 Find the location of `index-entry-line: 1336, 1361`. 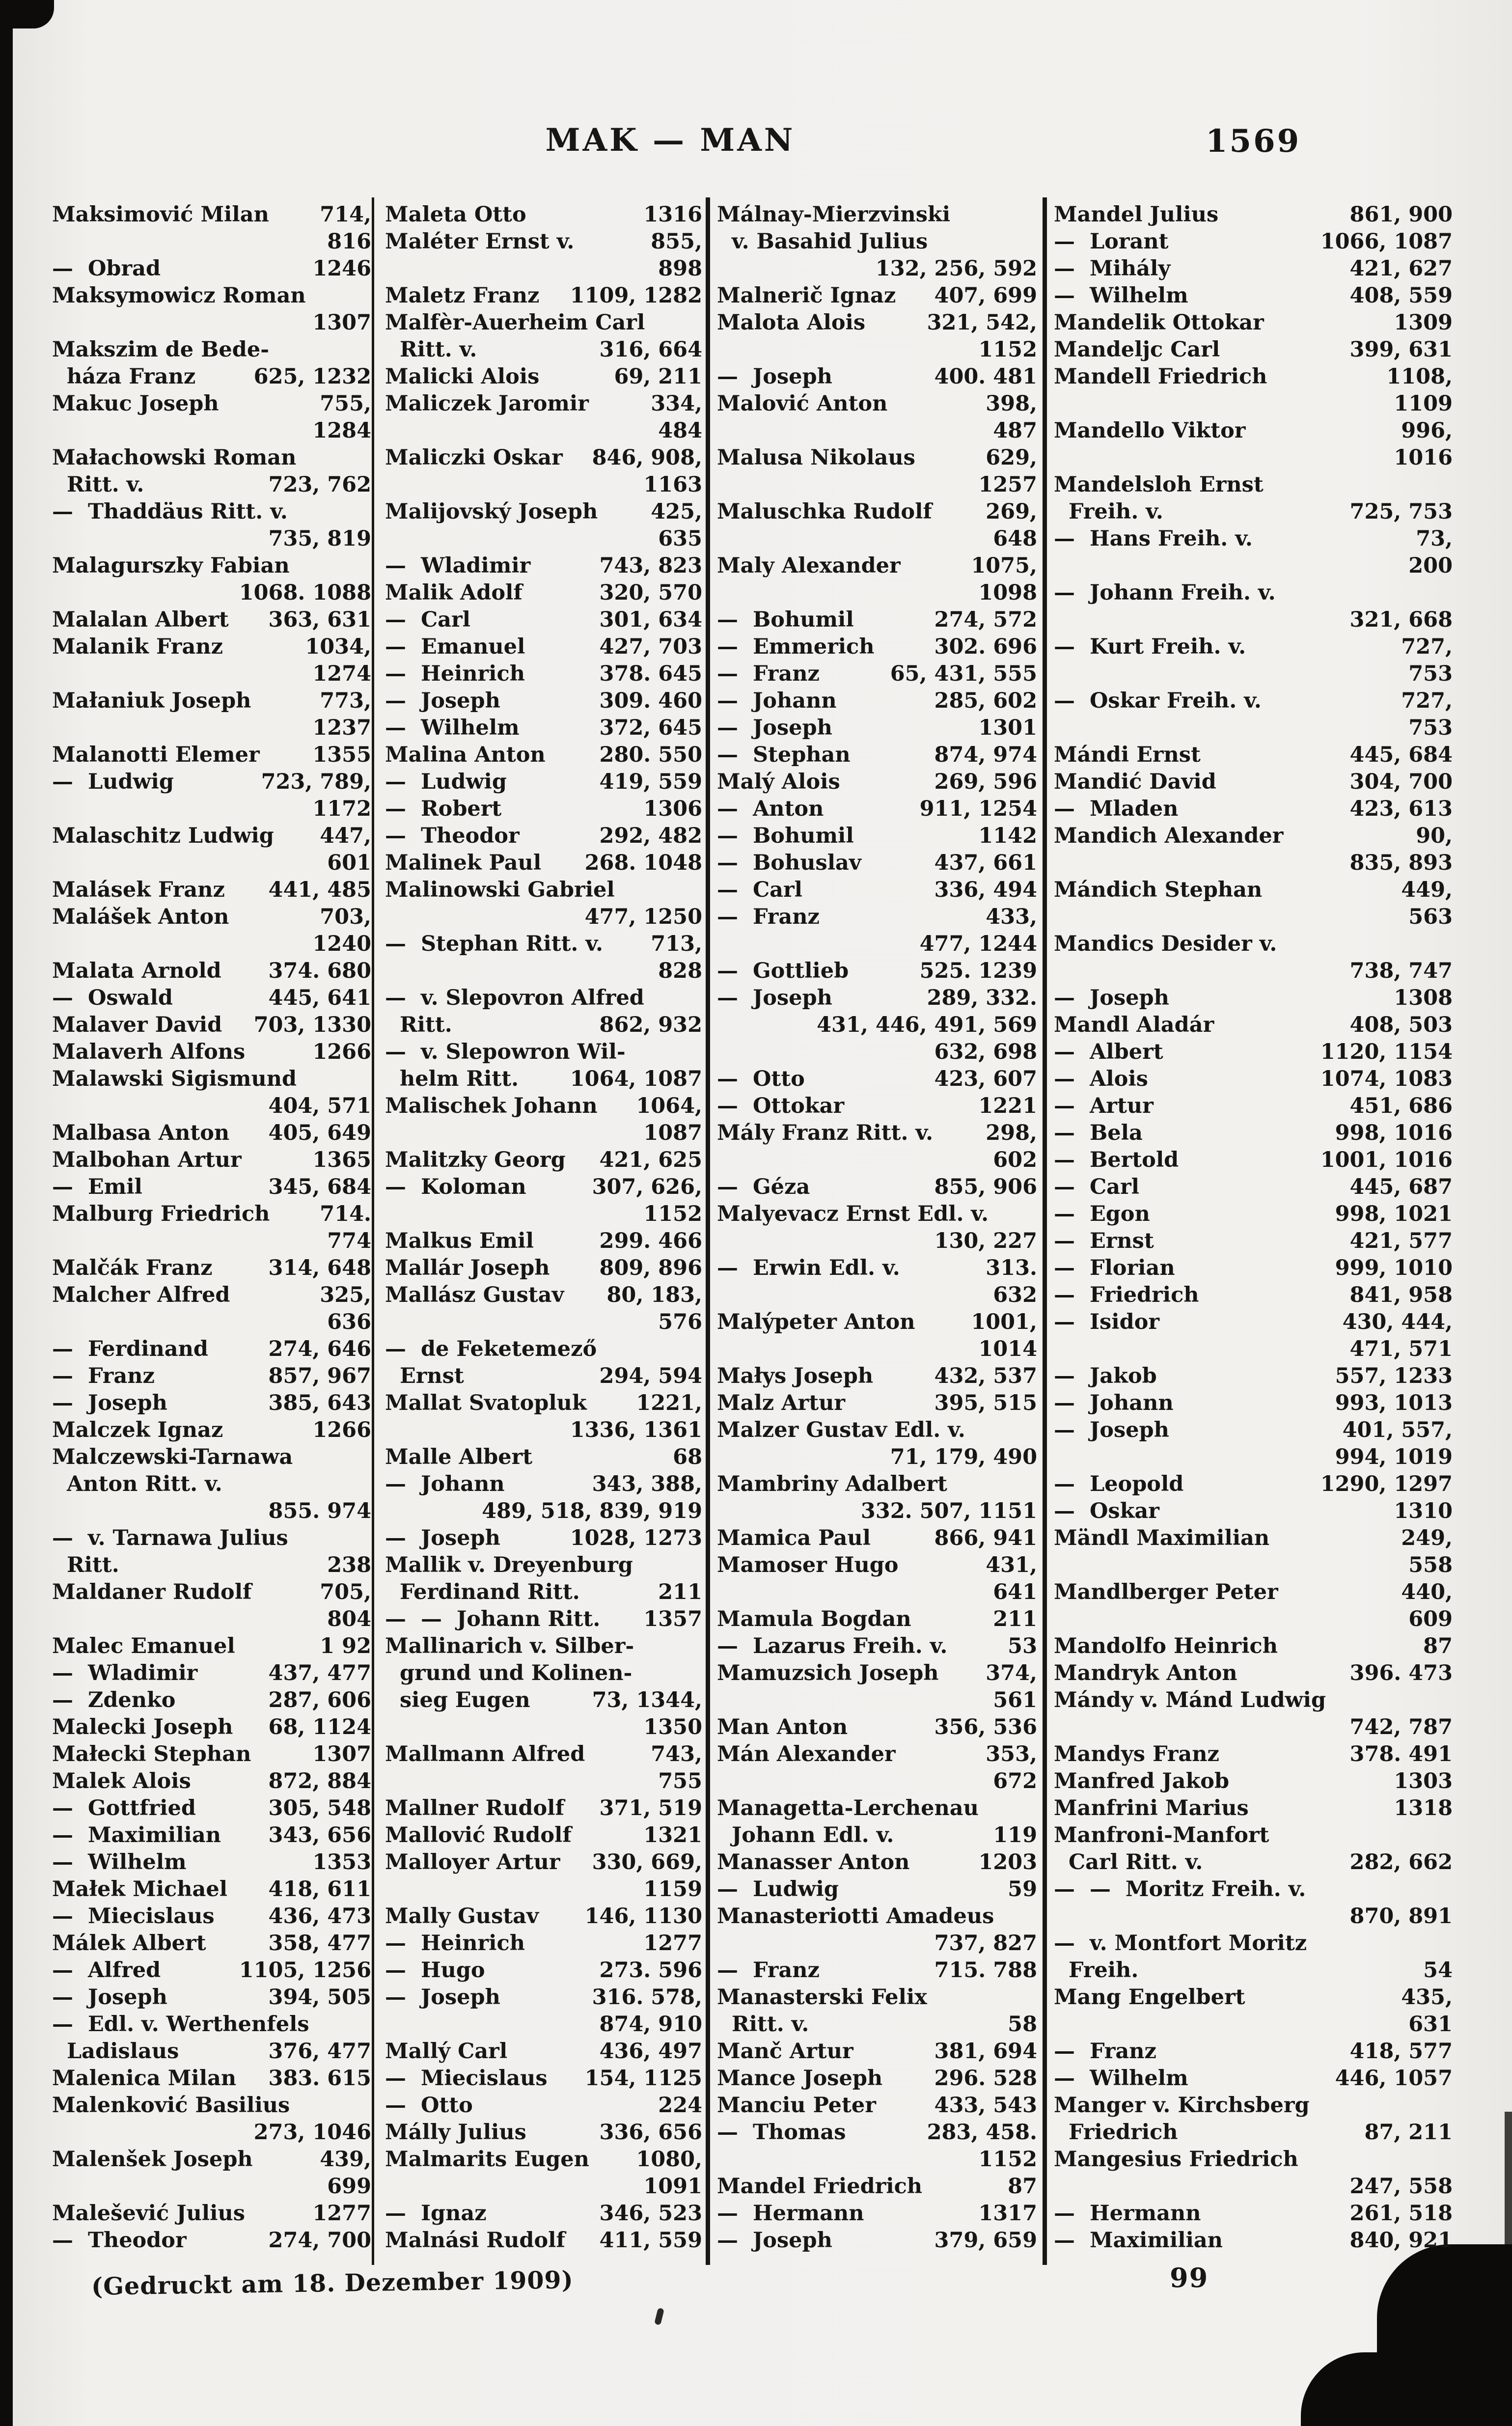

index-entry-line: 1336, 1361 is located at coordinates (543, 1430).